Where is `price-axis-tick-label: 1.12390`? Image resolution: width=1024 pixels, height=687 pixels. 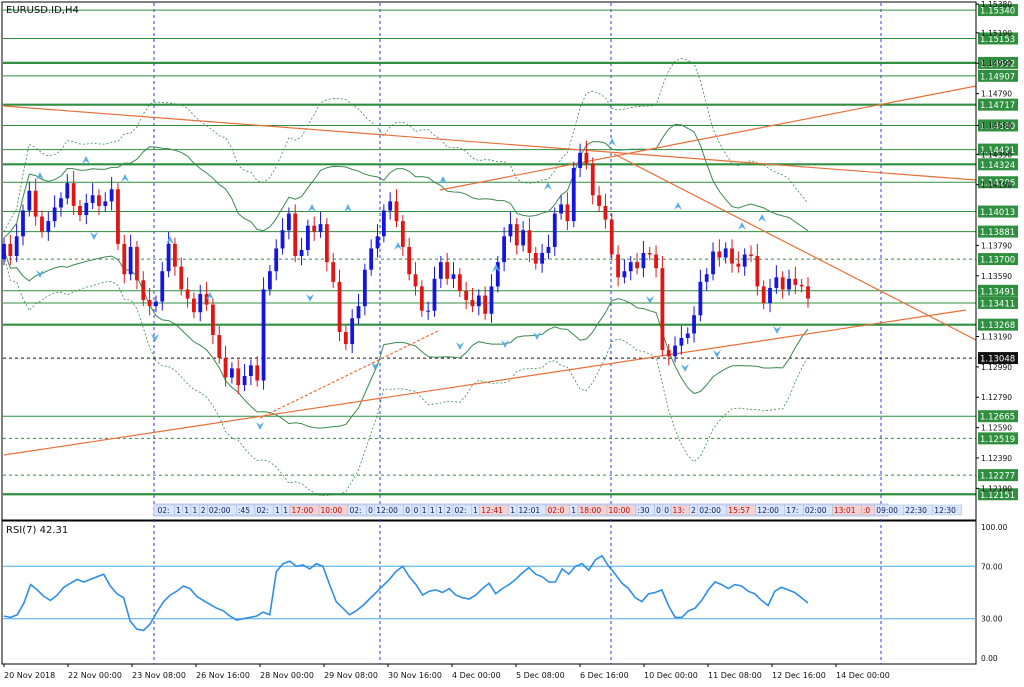
price-axis-tick-label: 1.12390 is located at coordinates (996, 458).